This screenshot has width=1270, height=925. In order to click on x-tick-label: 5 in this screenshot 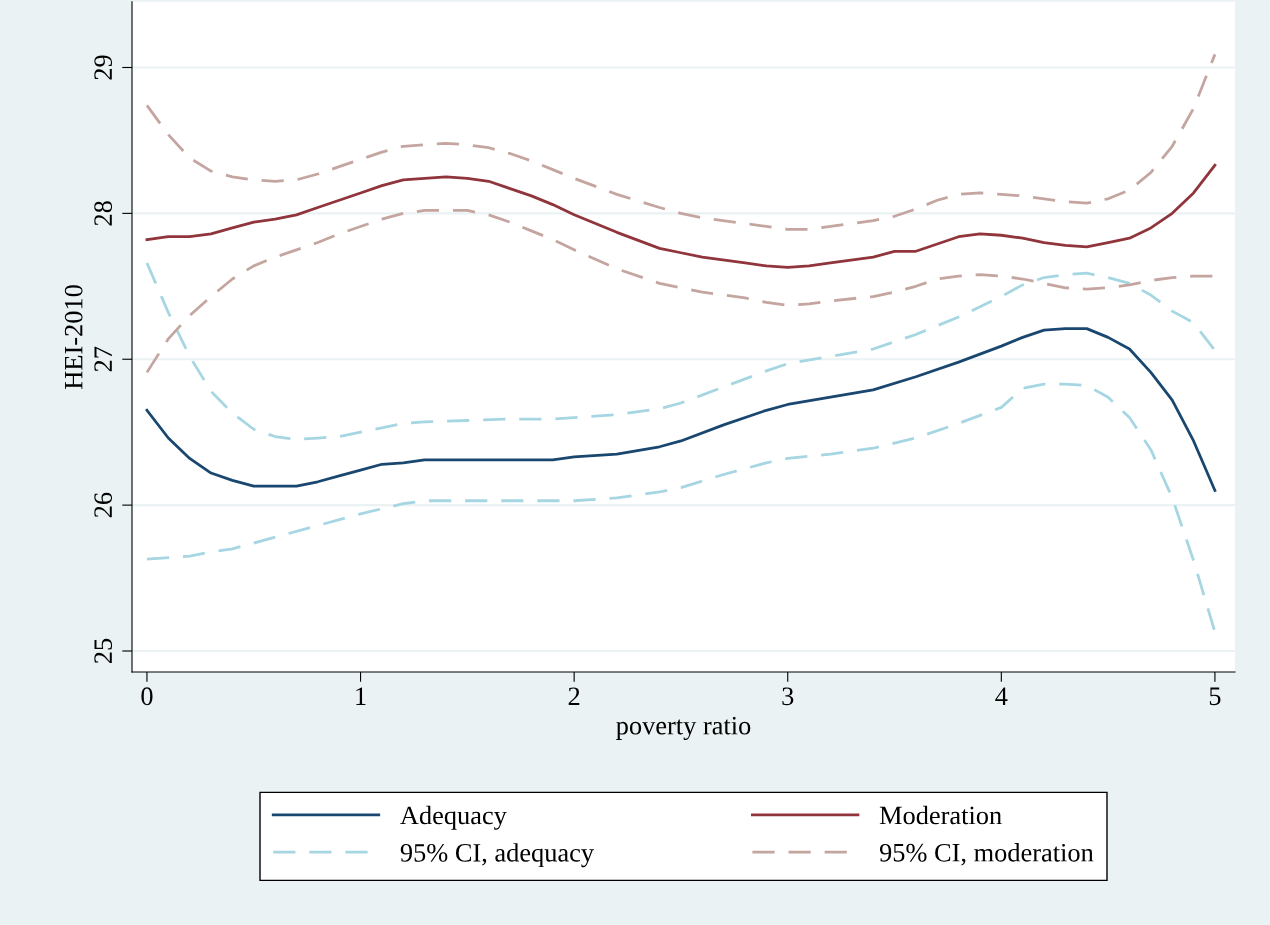, I will do `click(1215, 696)`.